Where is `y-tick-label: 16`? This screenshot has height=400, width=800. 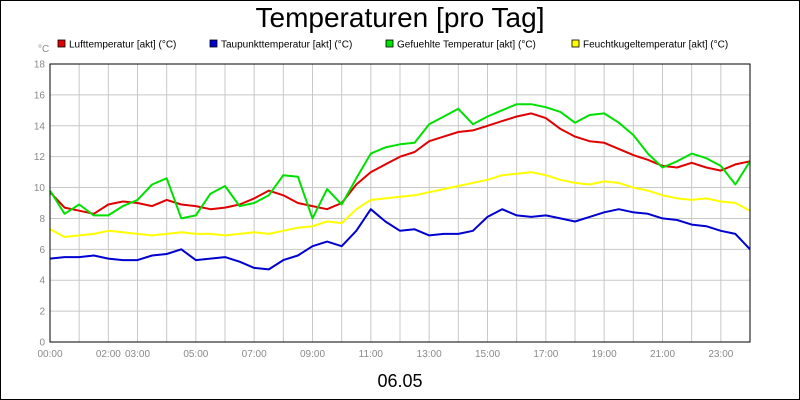 y-tick-label: 16 is located at coordinates (40, 95).